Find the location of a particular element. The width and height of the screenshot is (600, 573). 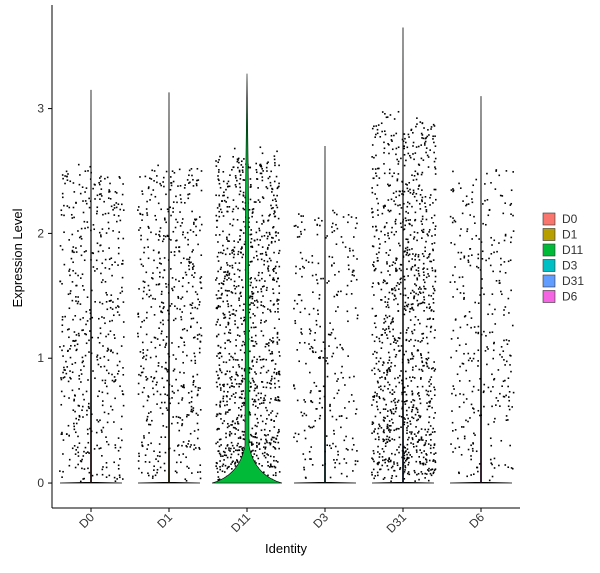

legend-label: D6 is located at coordinates (570, 297).